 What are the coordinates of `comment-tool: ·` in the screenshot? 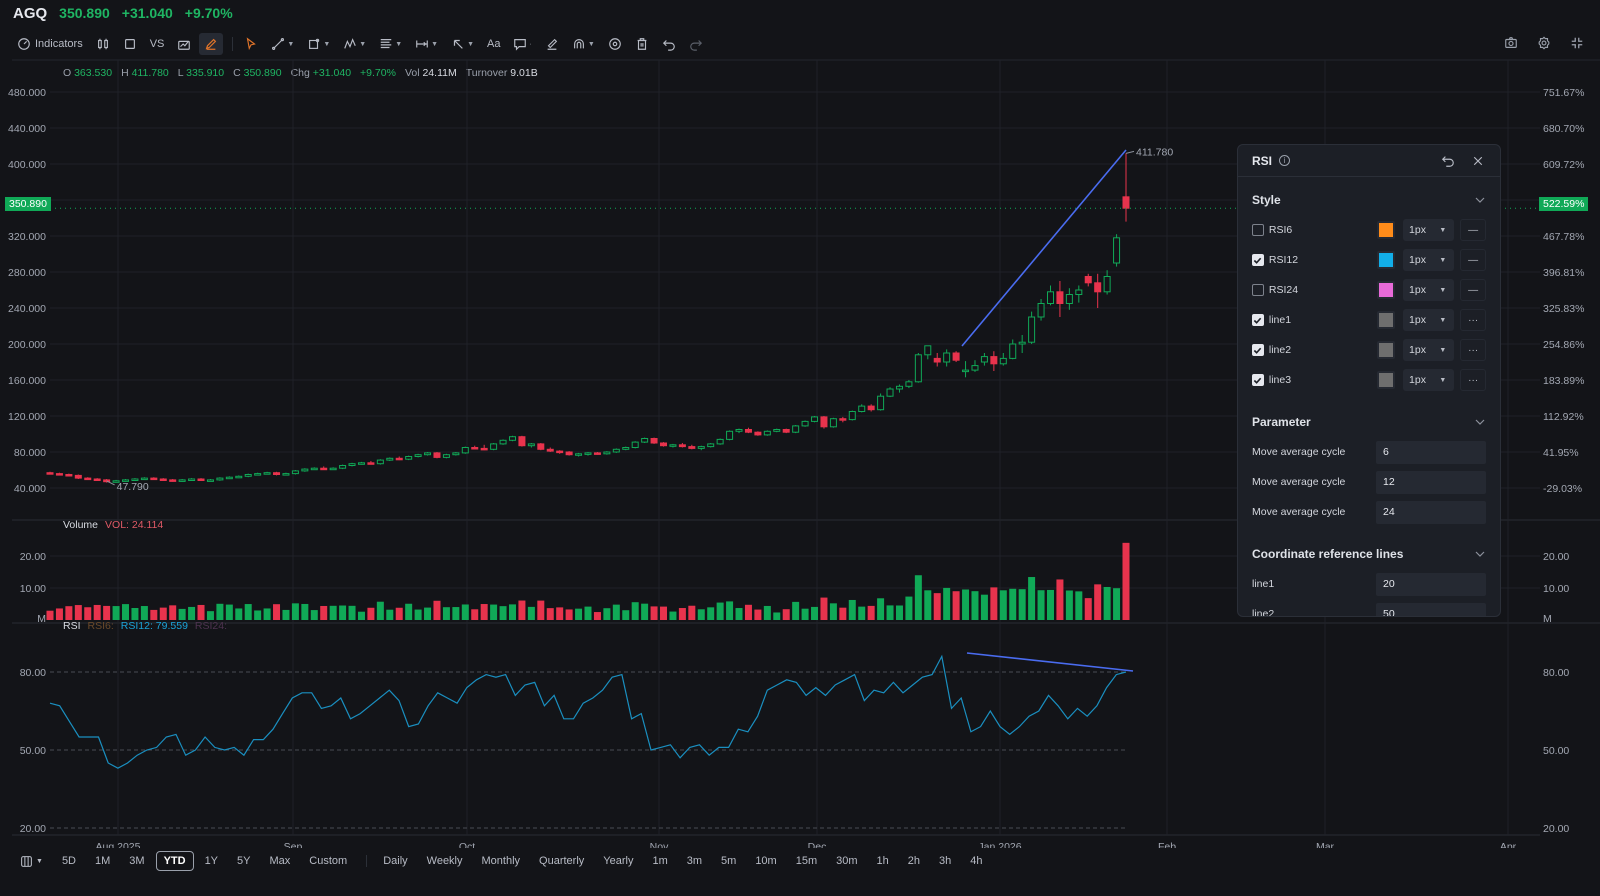 It's located at (522, 44).